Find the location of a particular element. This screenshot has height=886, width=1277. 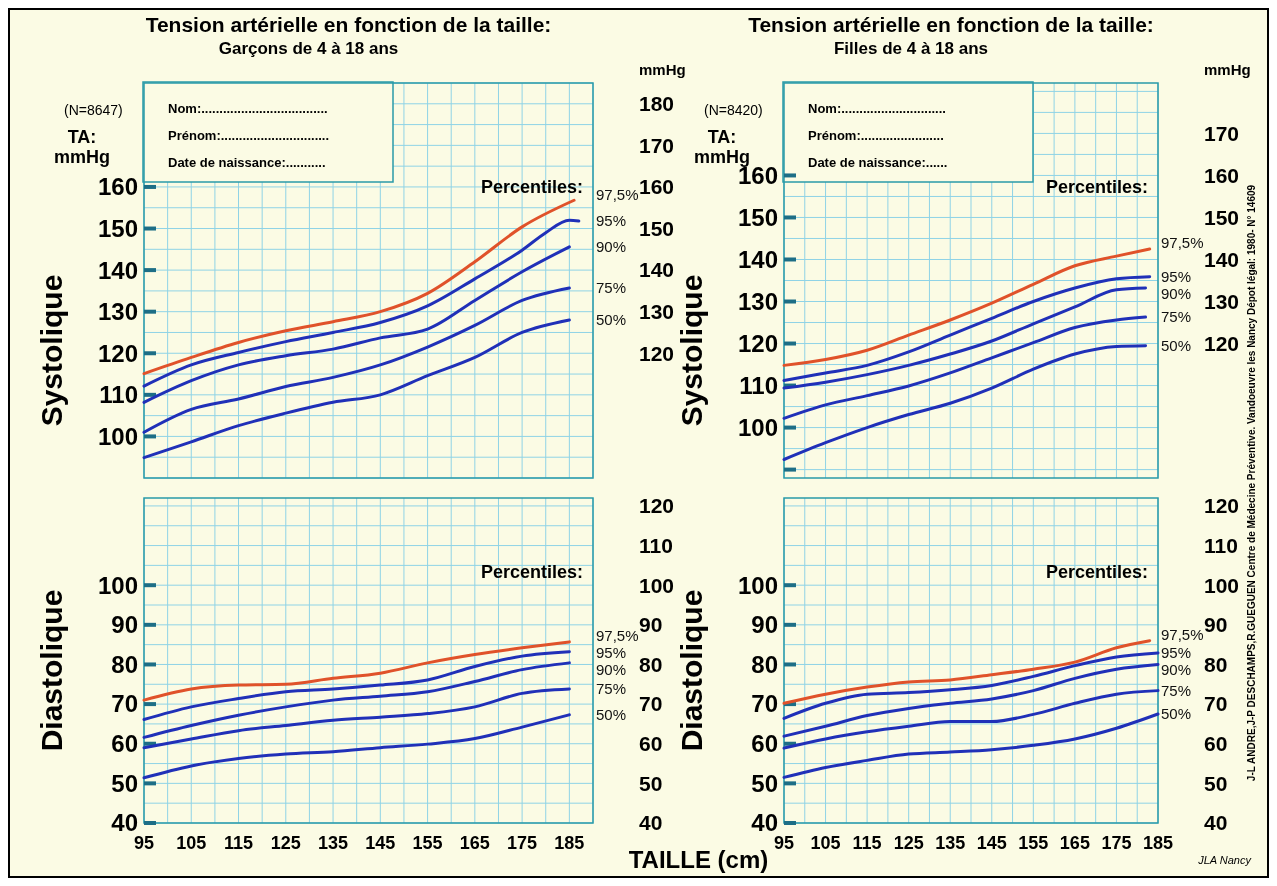

y2-tick-label: 180 is located at coordinates (657, 104).